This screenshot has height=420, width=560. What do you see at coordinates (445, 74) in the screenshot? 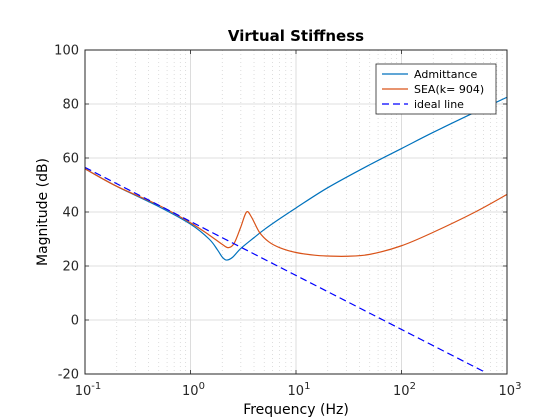
I see `legend-label-0: Admittance` at bounding box center [445, 74].